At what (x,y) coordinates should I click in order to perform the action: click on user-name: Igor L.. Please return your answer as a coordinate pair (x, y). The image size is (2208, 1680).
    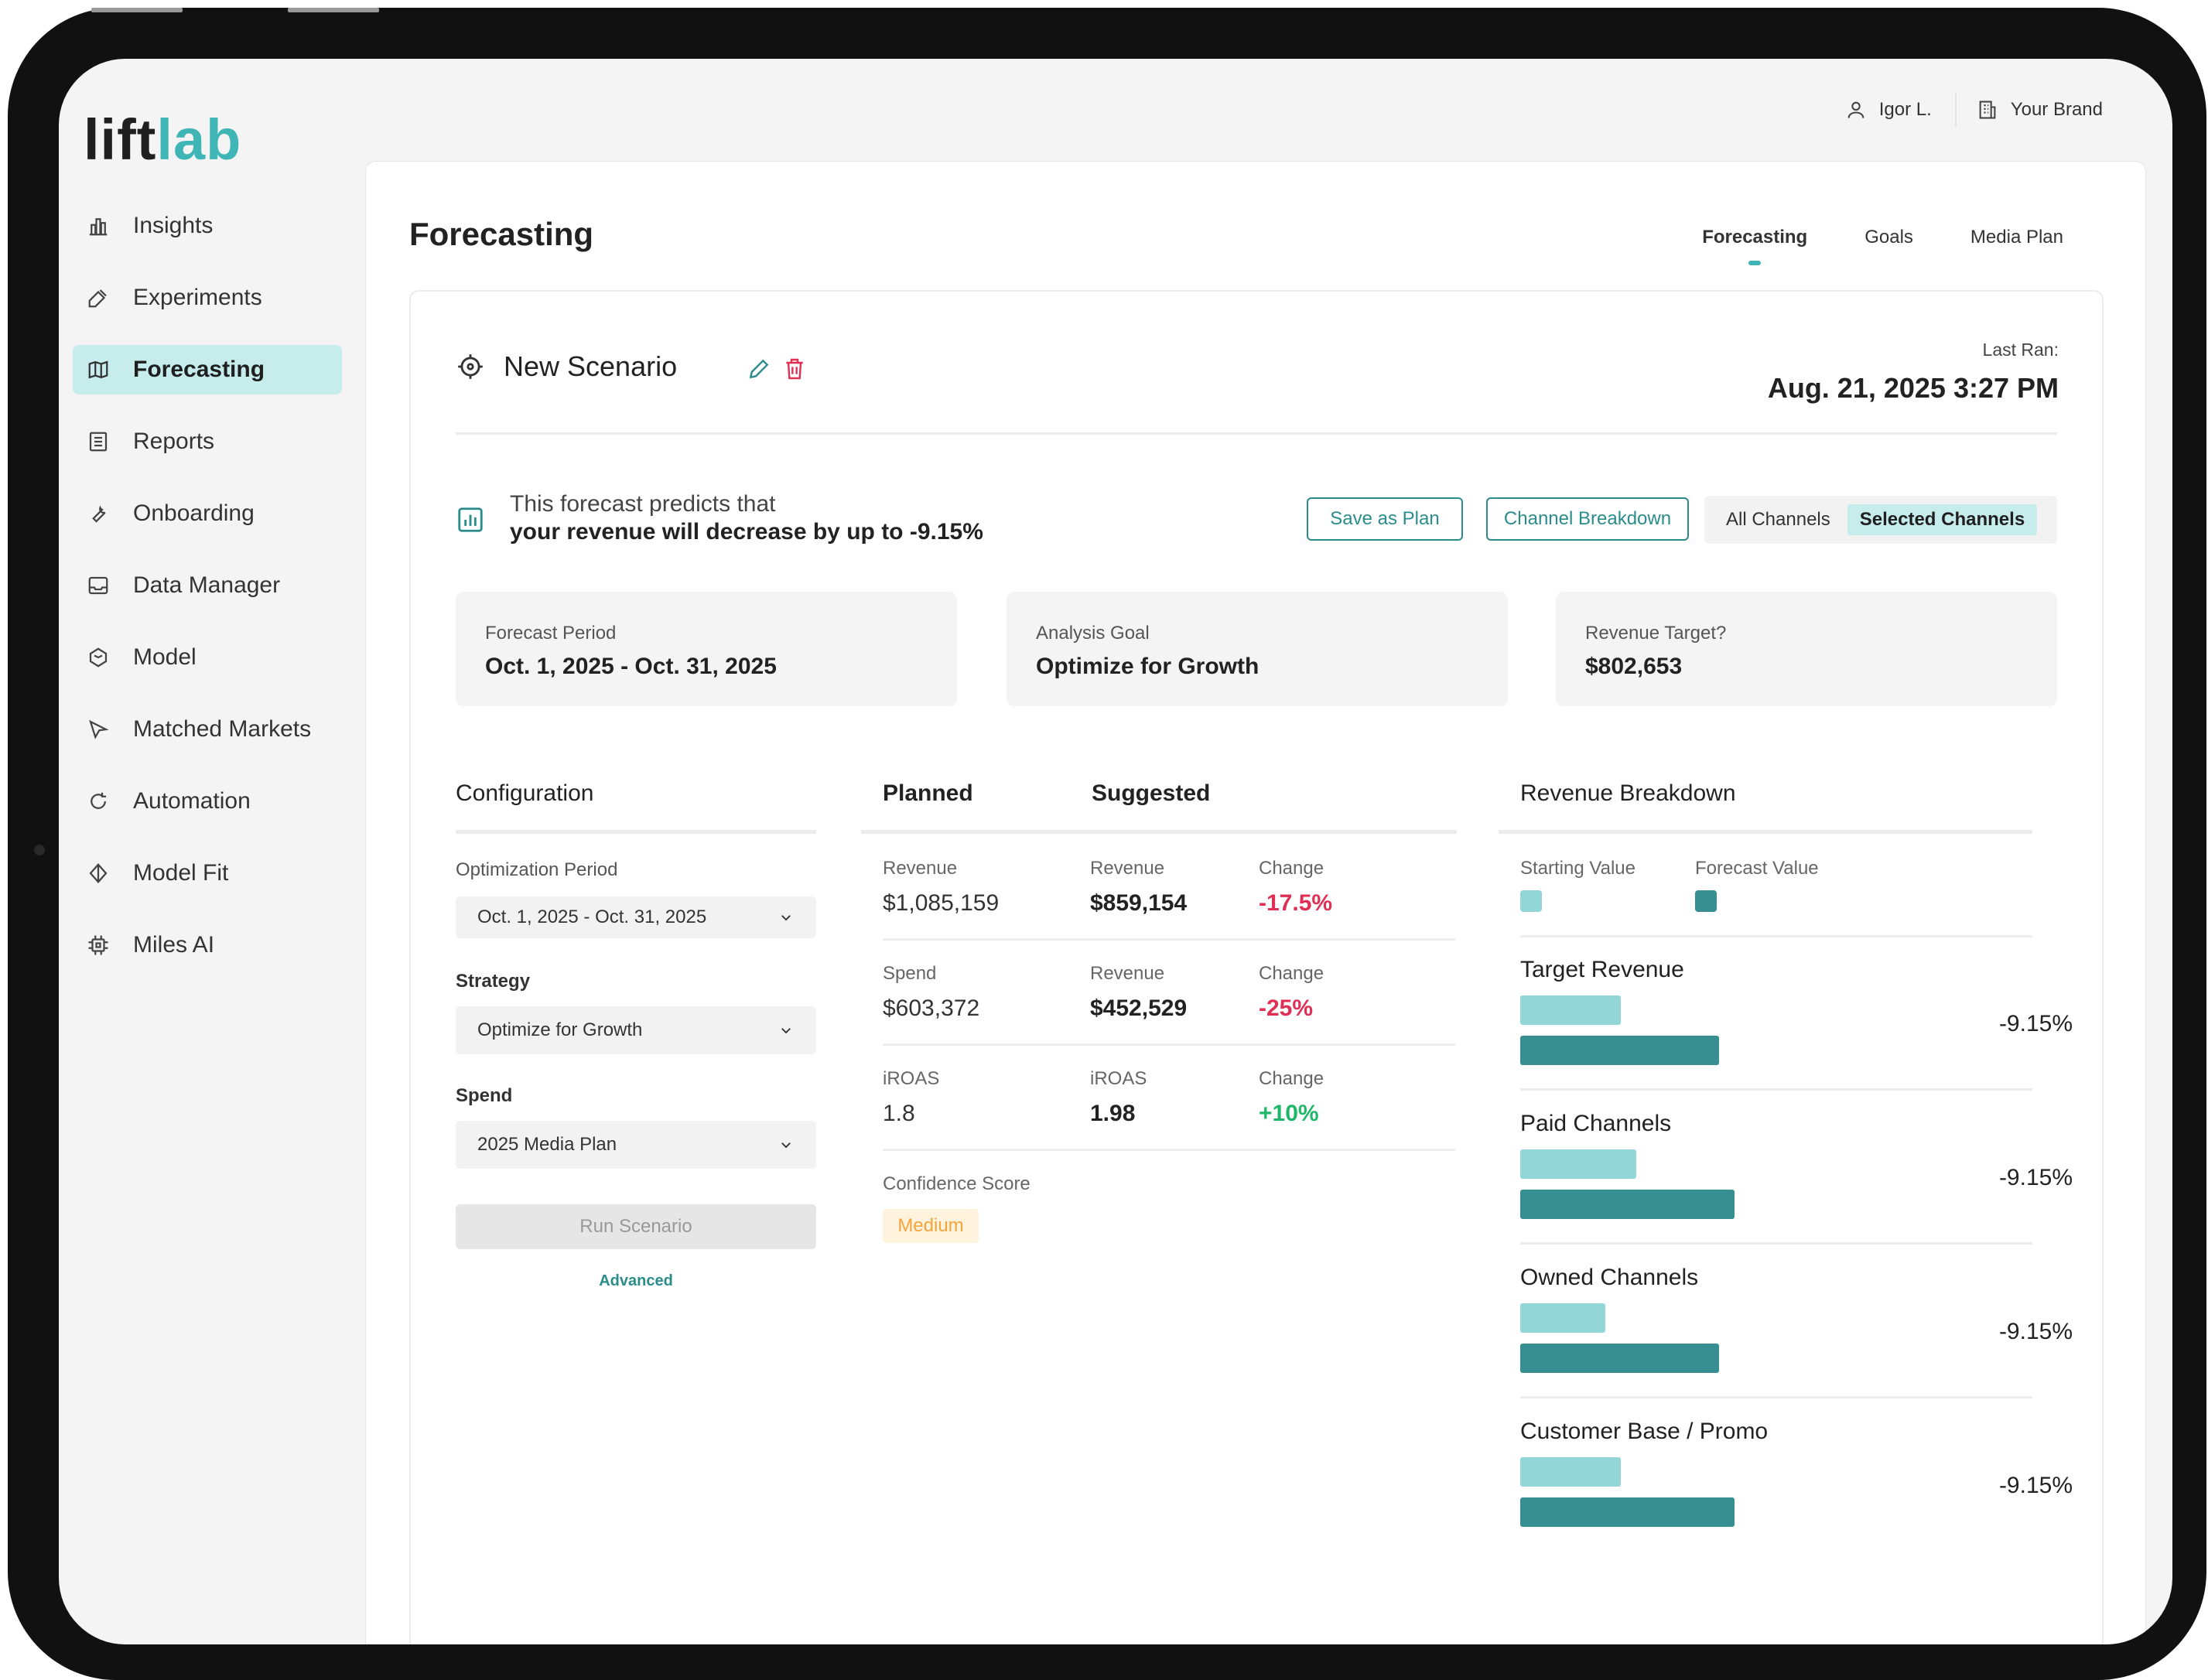
    Looking at the image, I should click on (1905, 110).